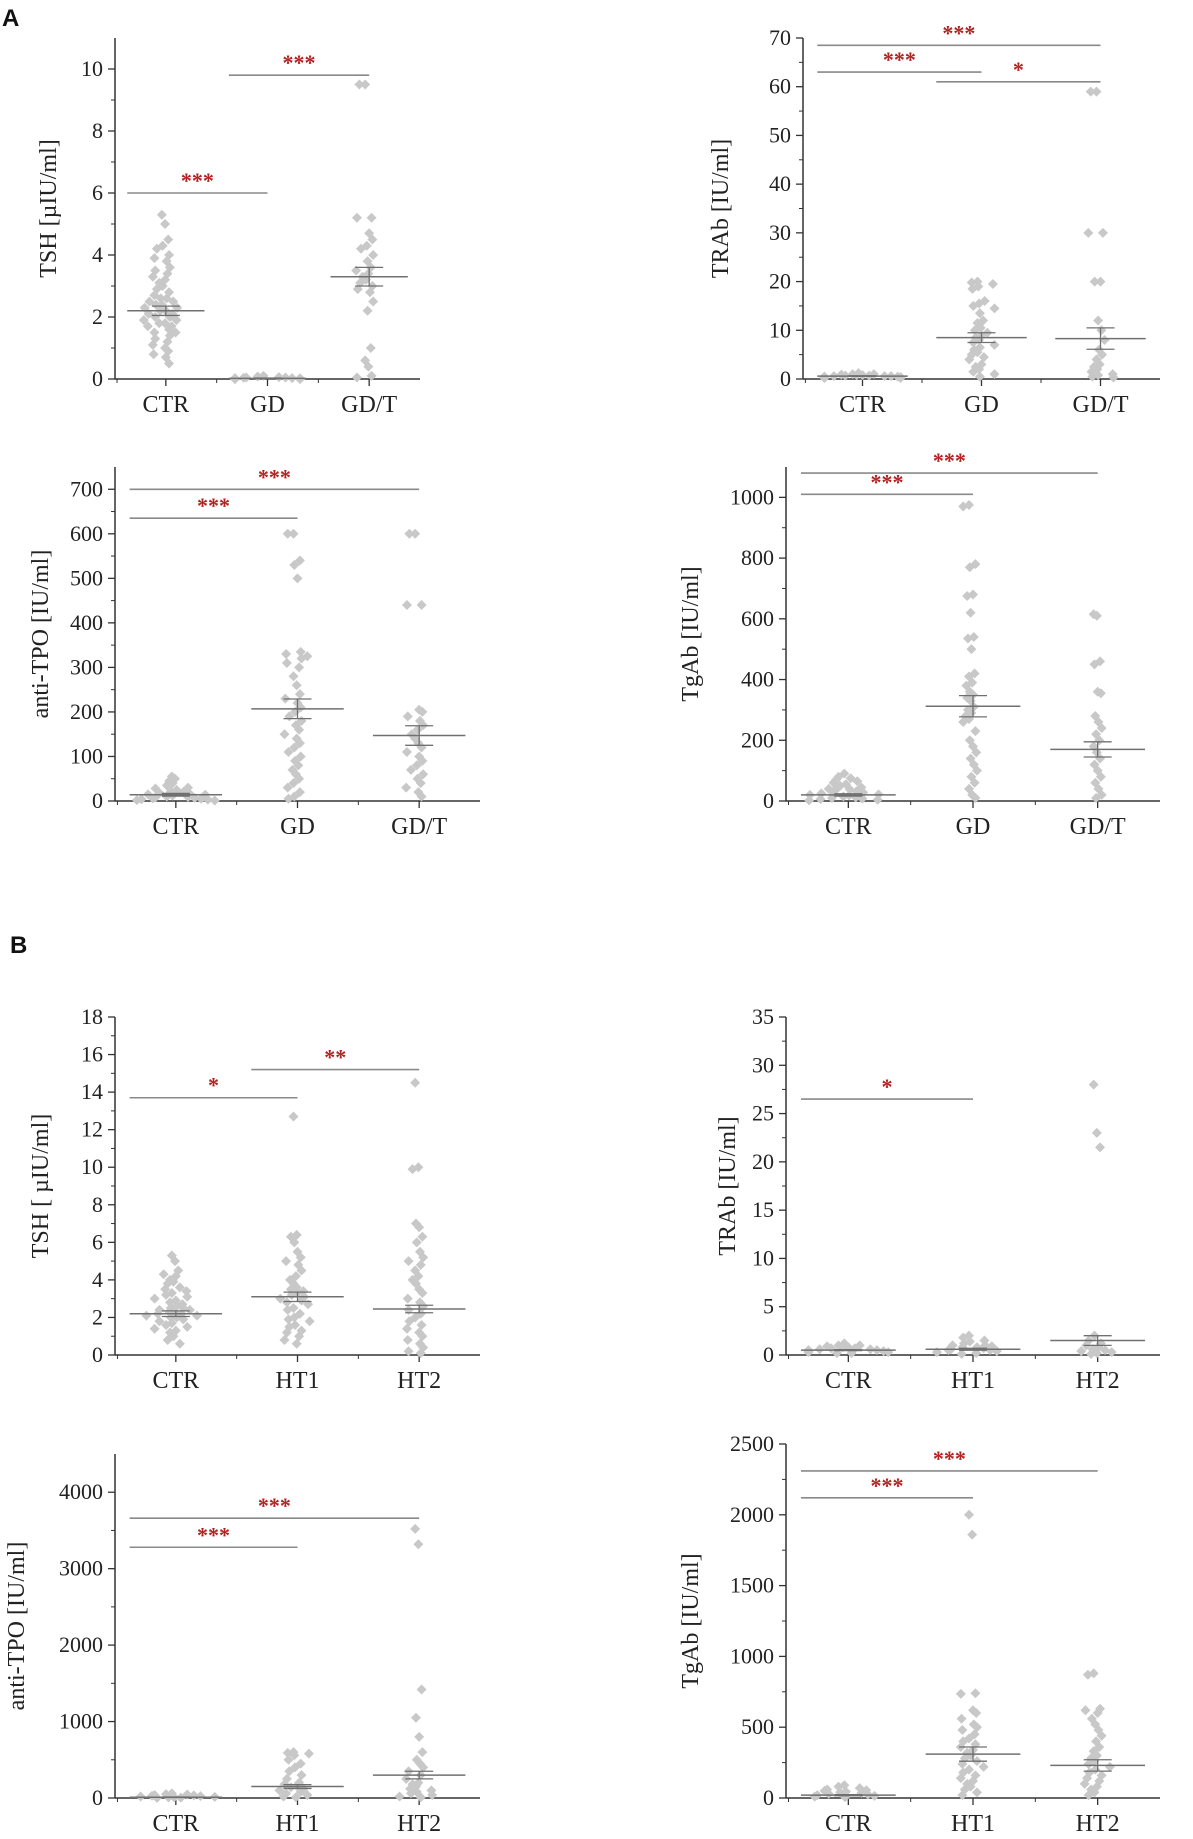 The height and width of the screenshot is (1839, 1193). What do you see at coordinates (97, 378) in the screenshot?
I see `y-tick-label: 0` at bounding box center [97, 378].